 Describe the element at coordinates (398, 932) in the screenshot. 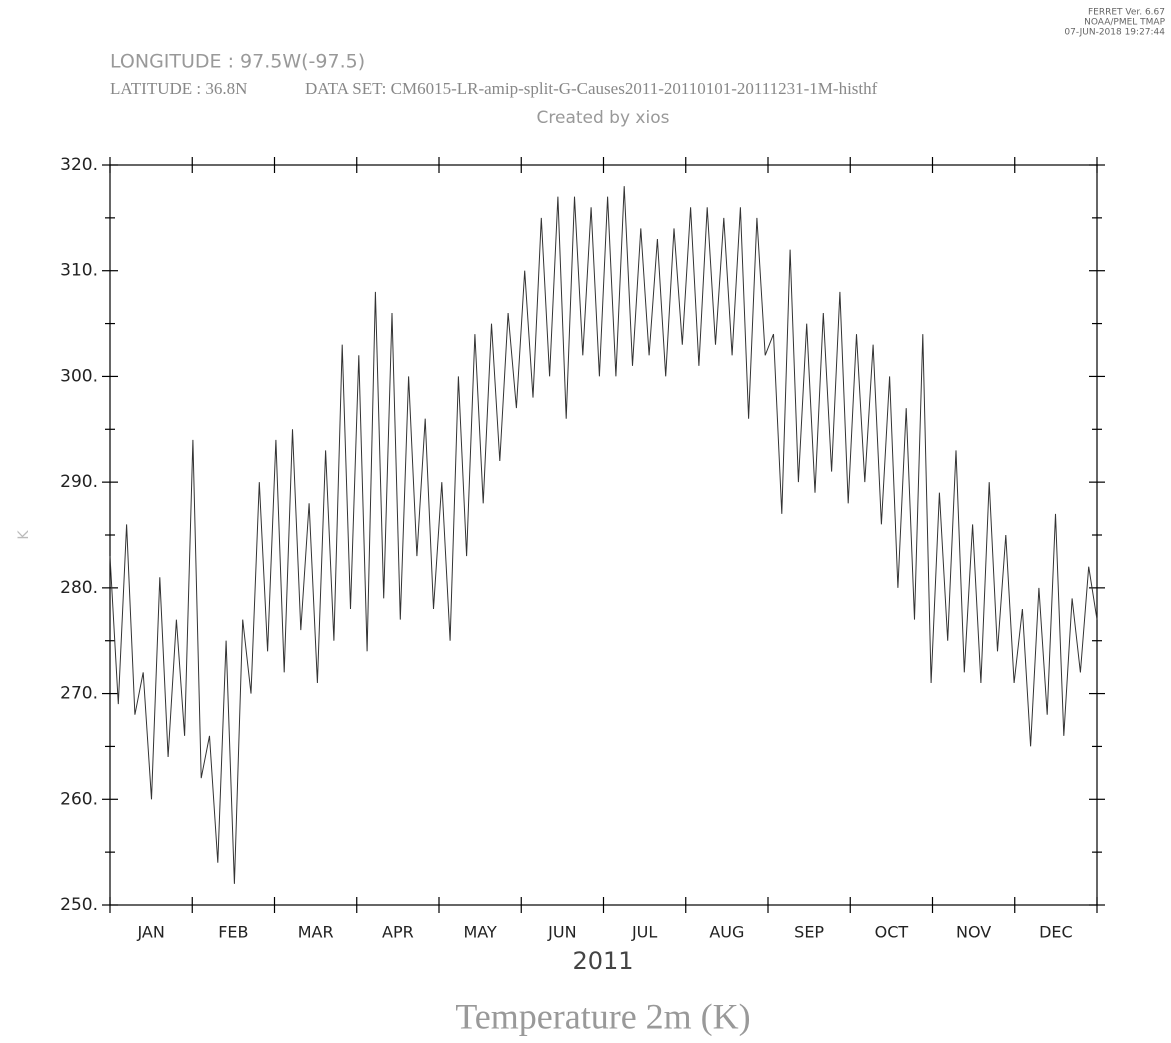

I see `x-tick-label: APR` at that location.